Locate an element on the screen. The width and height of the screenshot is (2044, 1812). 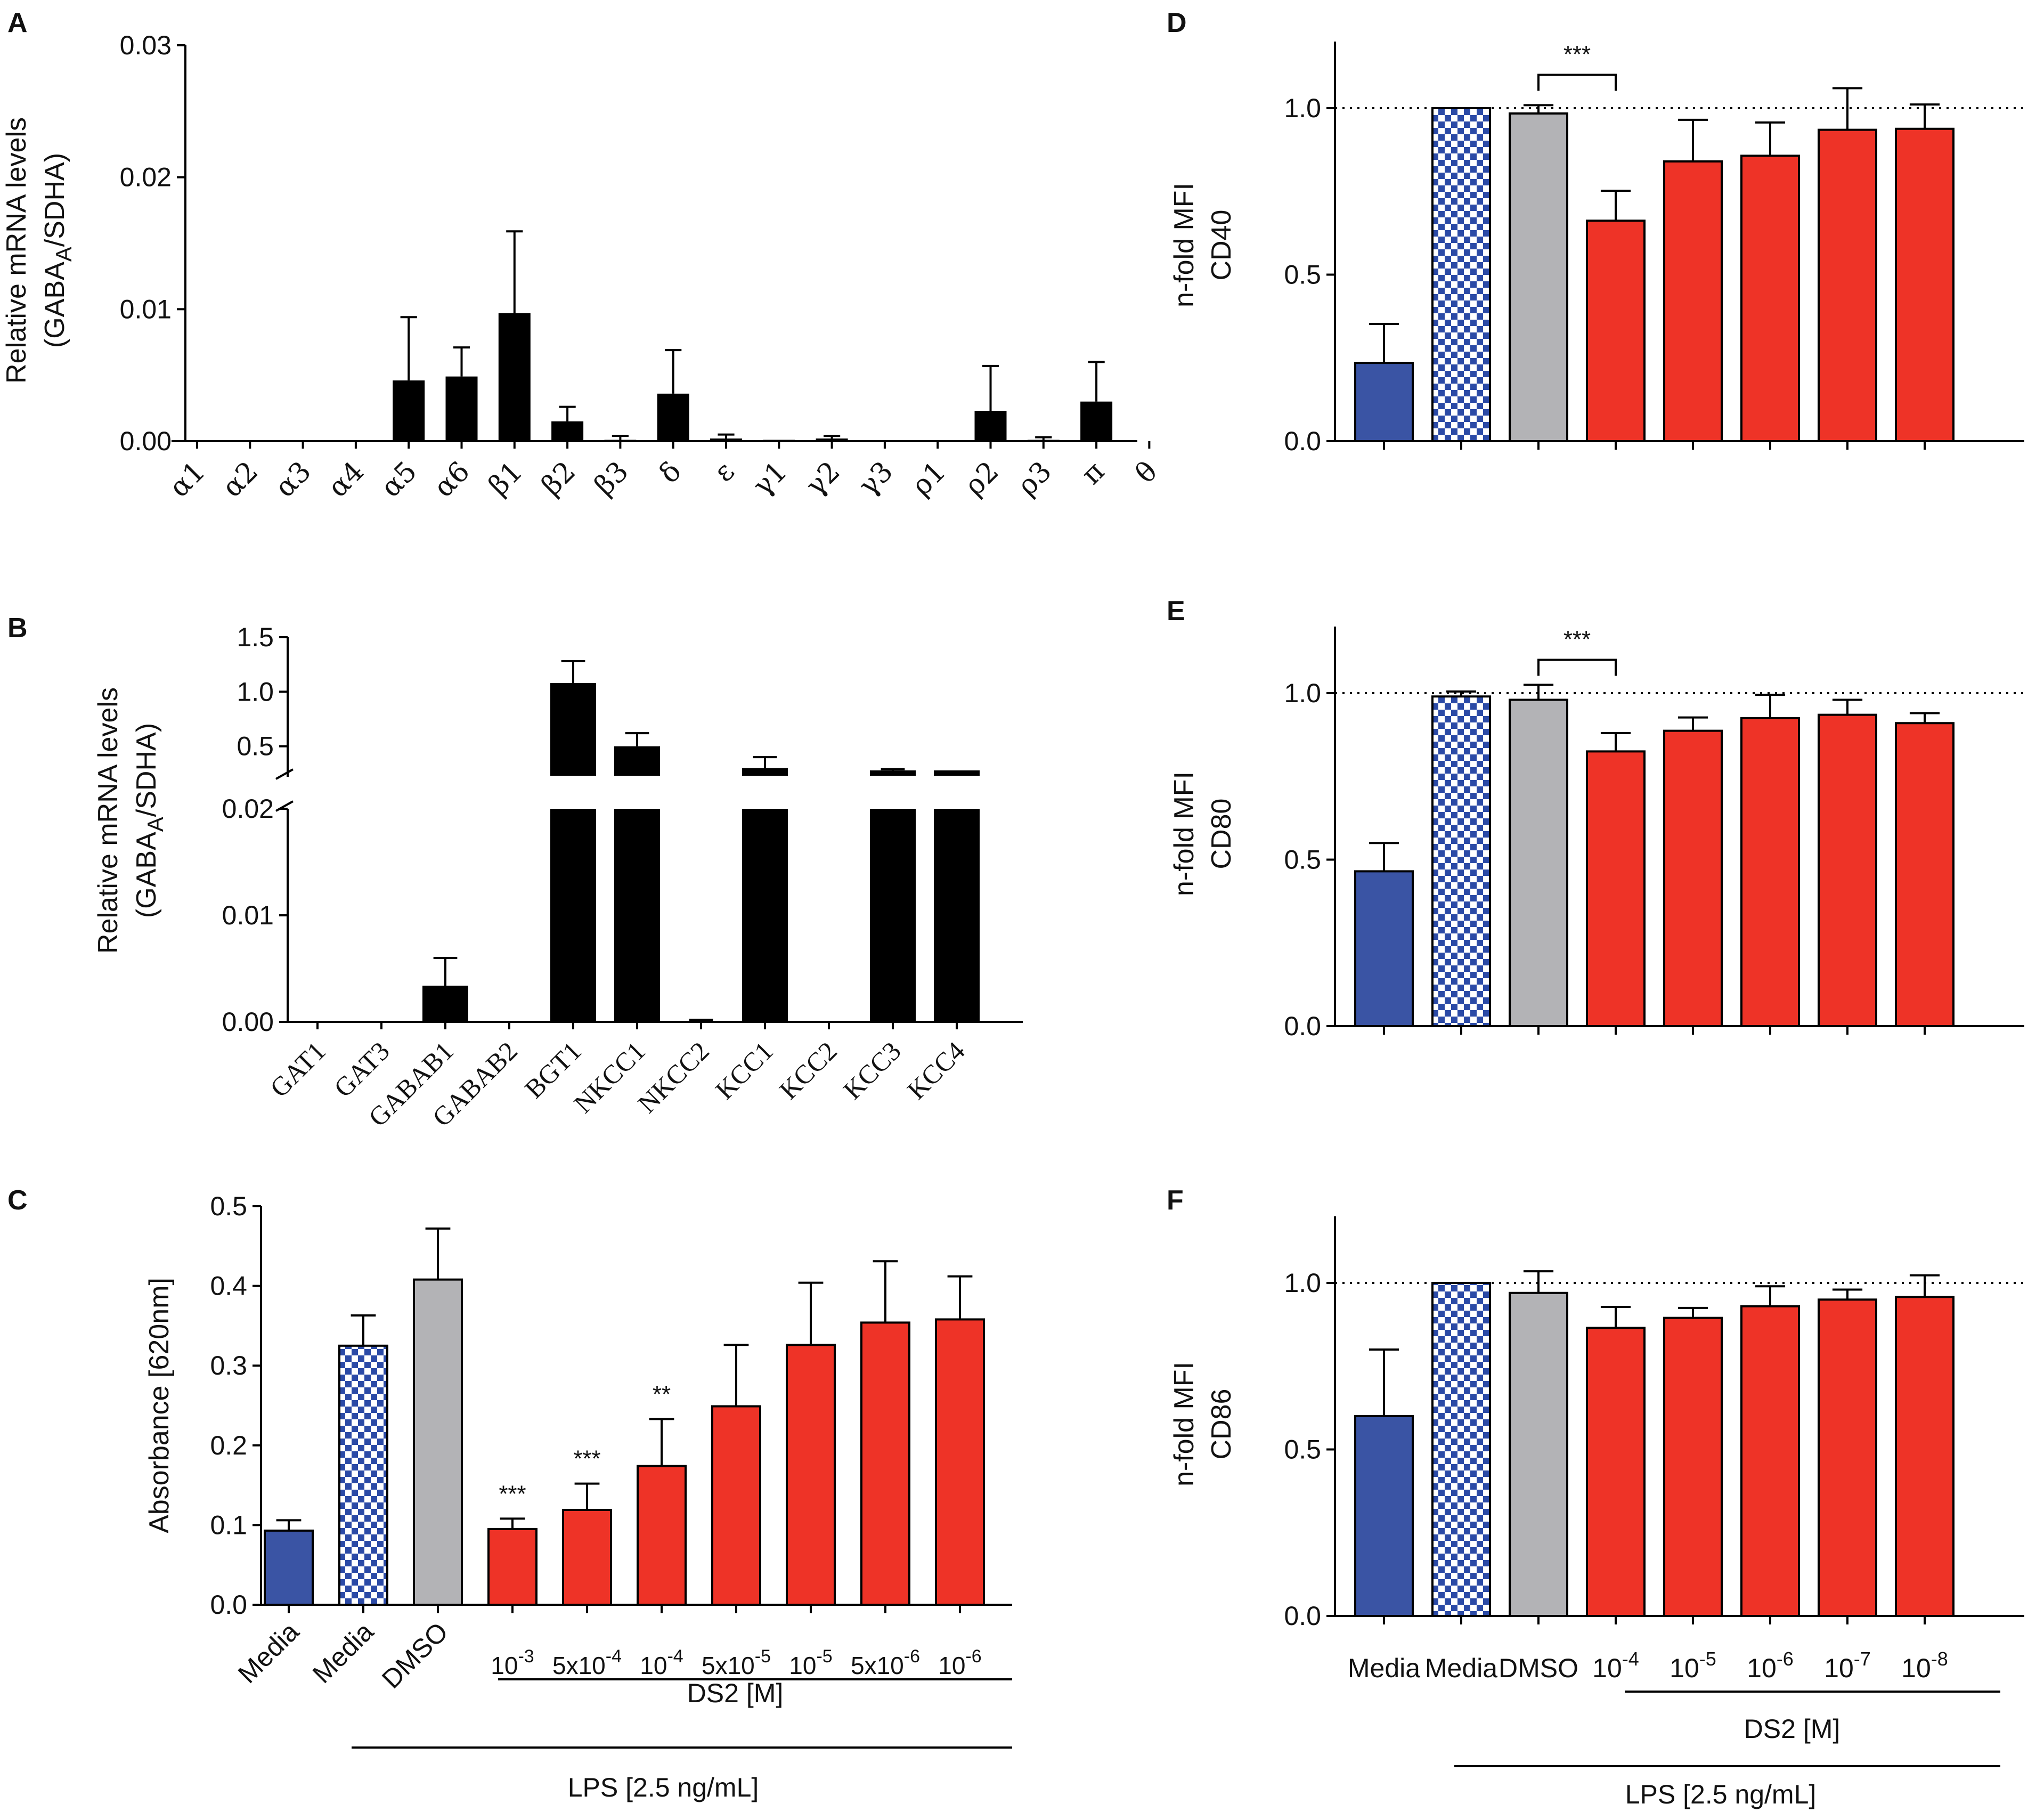
panel-f-x-label: 10-4 is located at coordinates (1616, 1665).